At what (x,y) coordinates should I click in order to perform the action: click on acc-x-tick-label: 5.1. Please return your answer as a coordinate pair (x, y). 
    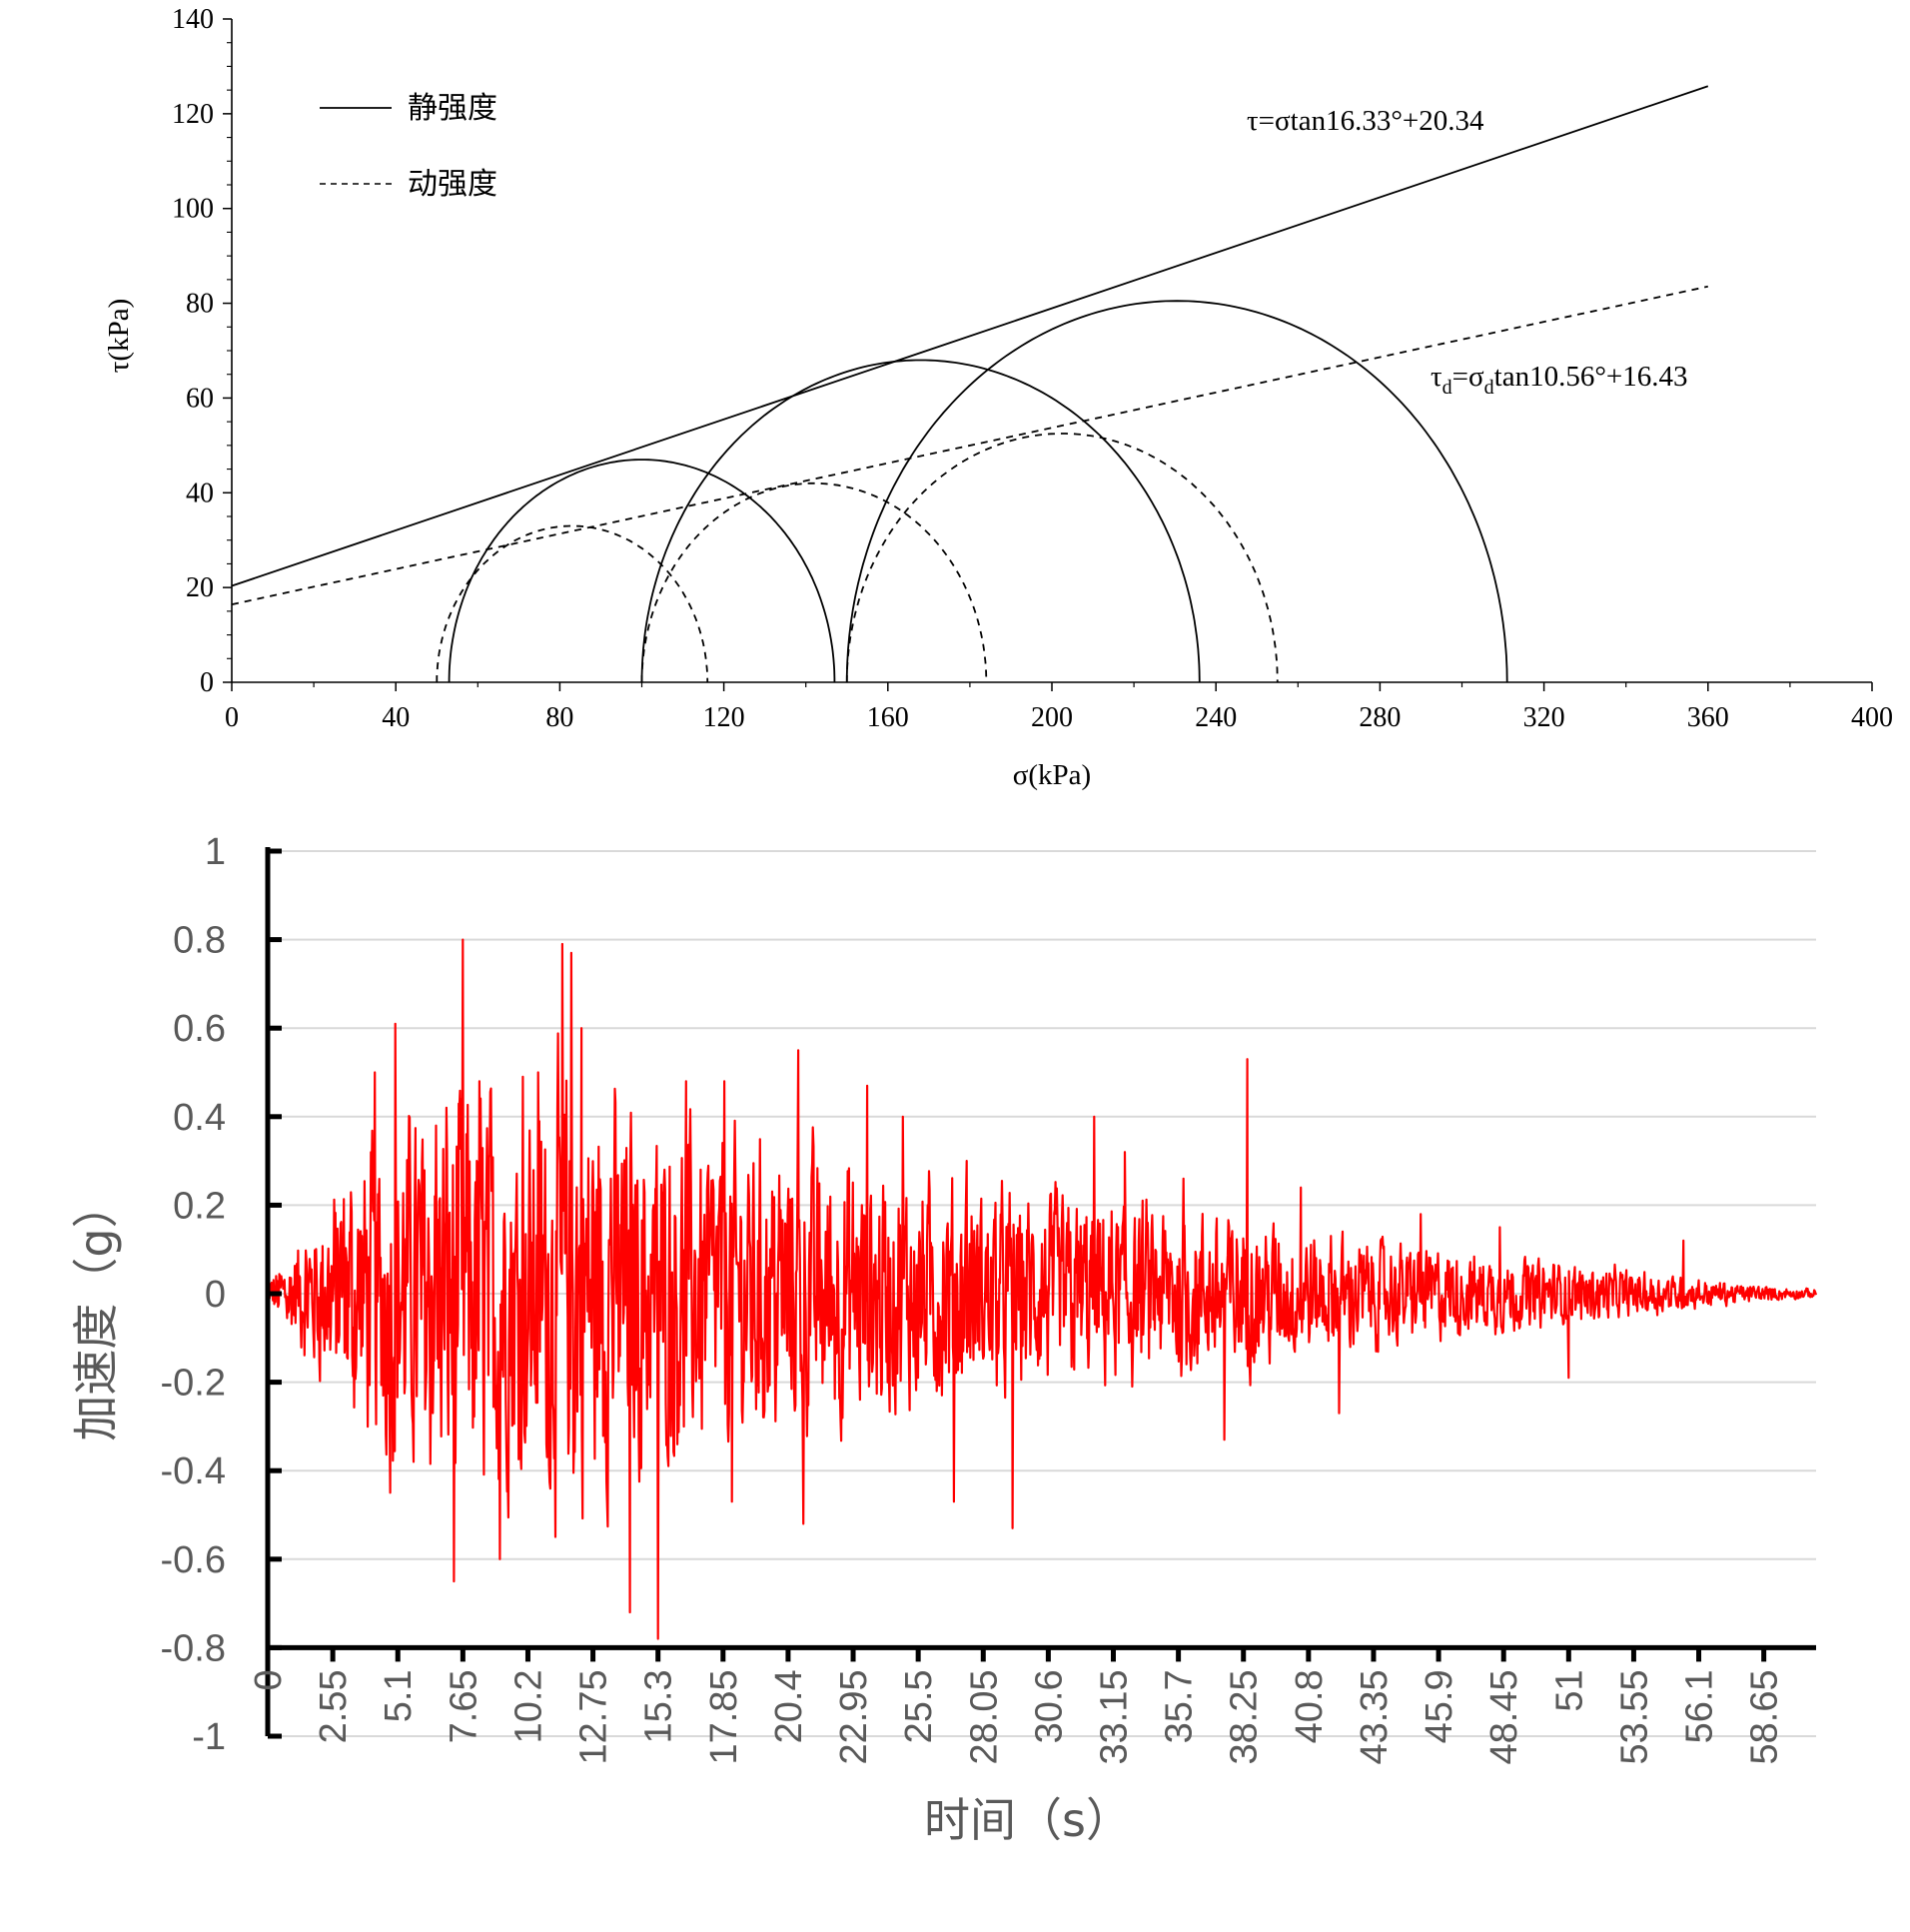
    Looking at the image, I should click on (399, 1695).